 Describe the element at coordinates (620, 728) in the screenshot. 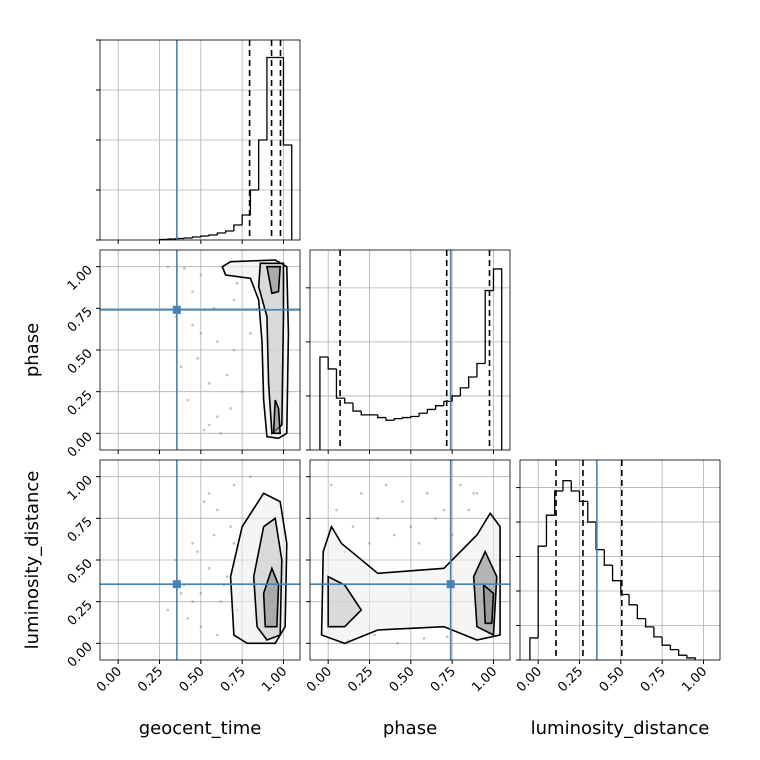

I see `x-axis-label: luminosity_distance` at that location.